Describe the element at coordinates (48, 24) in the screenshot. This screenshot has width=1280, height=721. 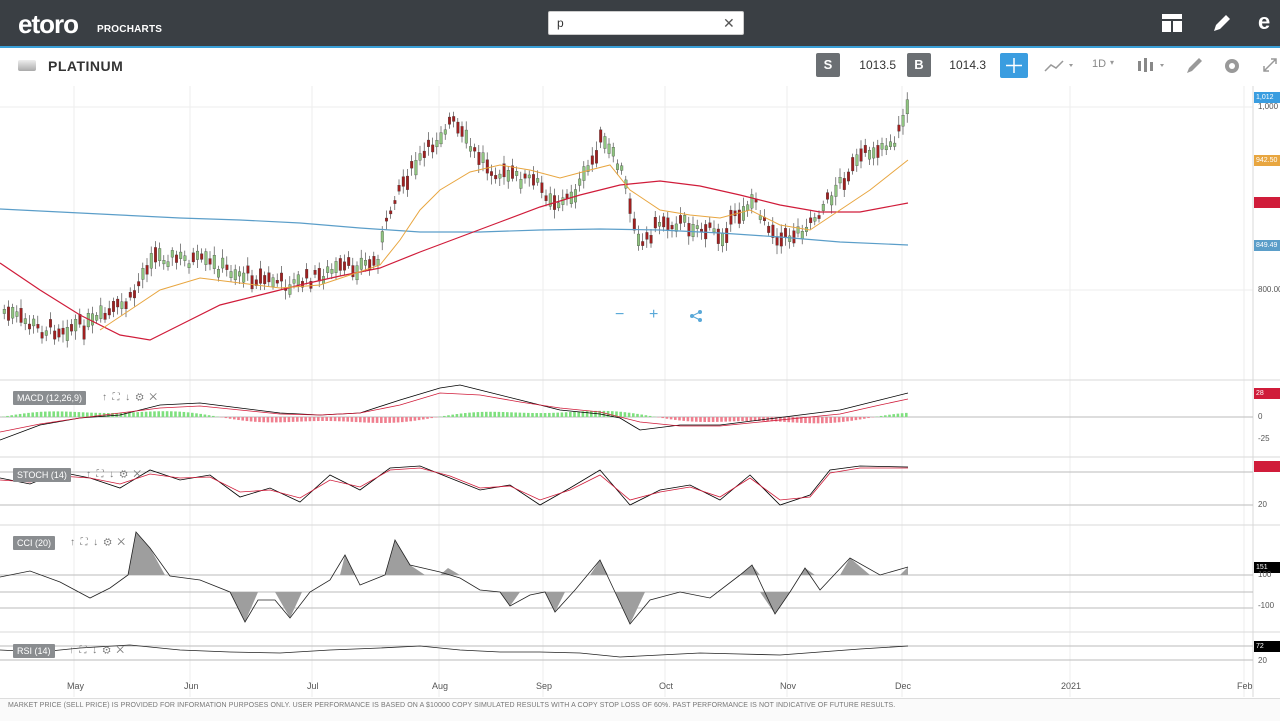
I see `etoro-logo: etoro` at that location.